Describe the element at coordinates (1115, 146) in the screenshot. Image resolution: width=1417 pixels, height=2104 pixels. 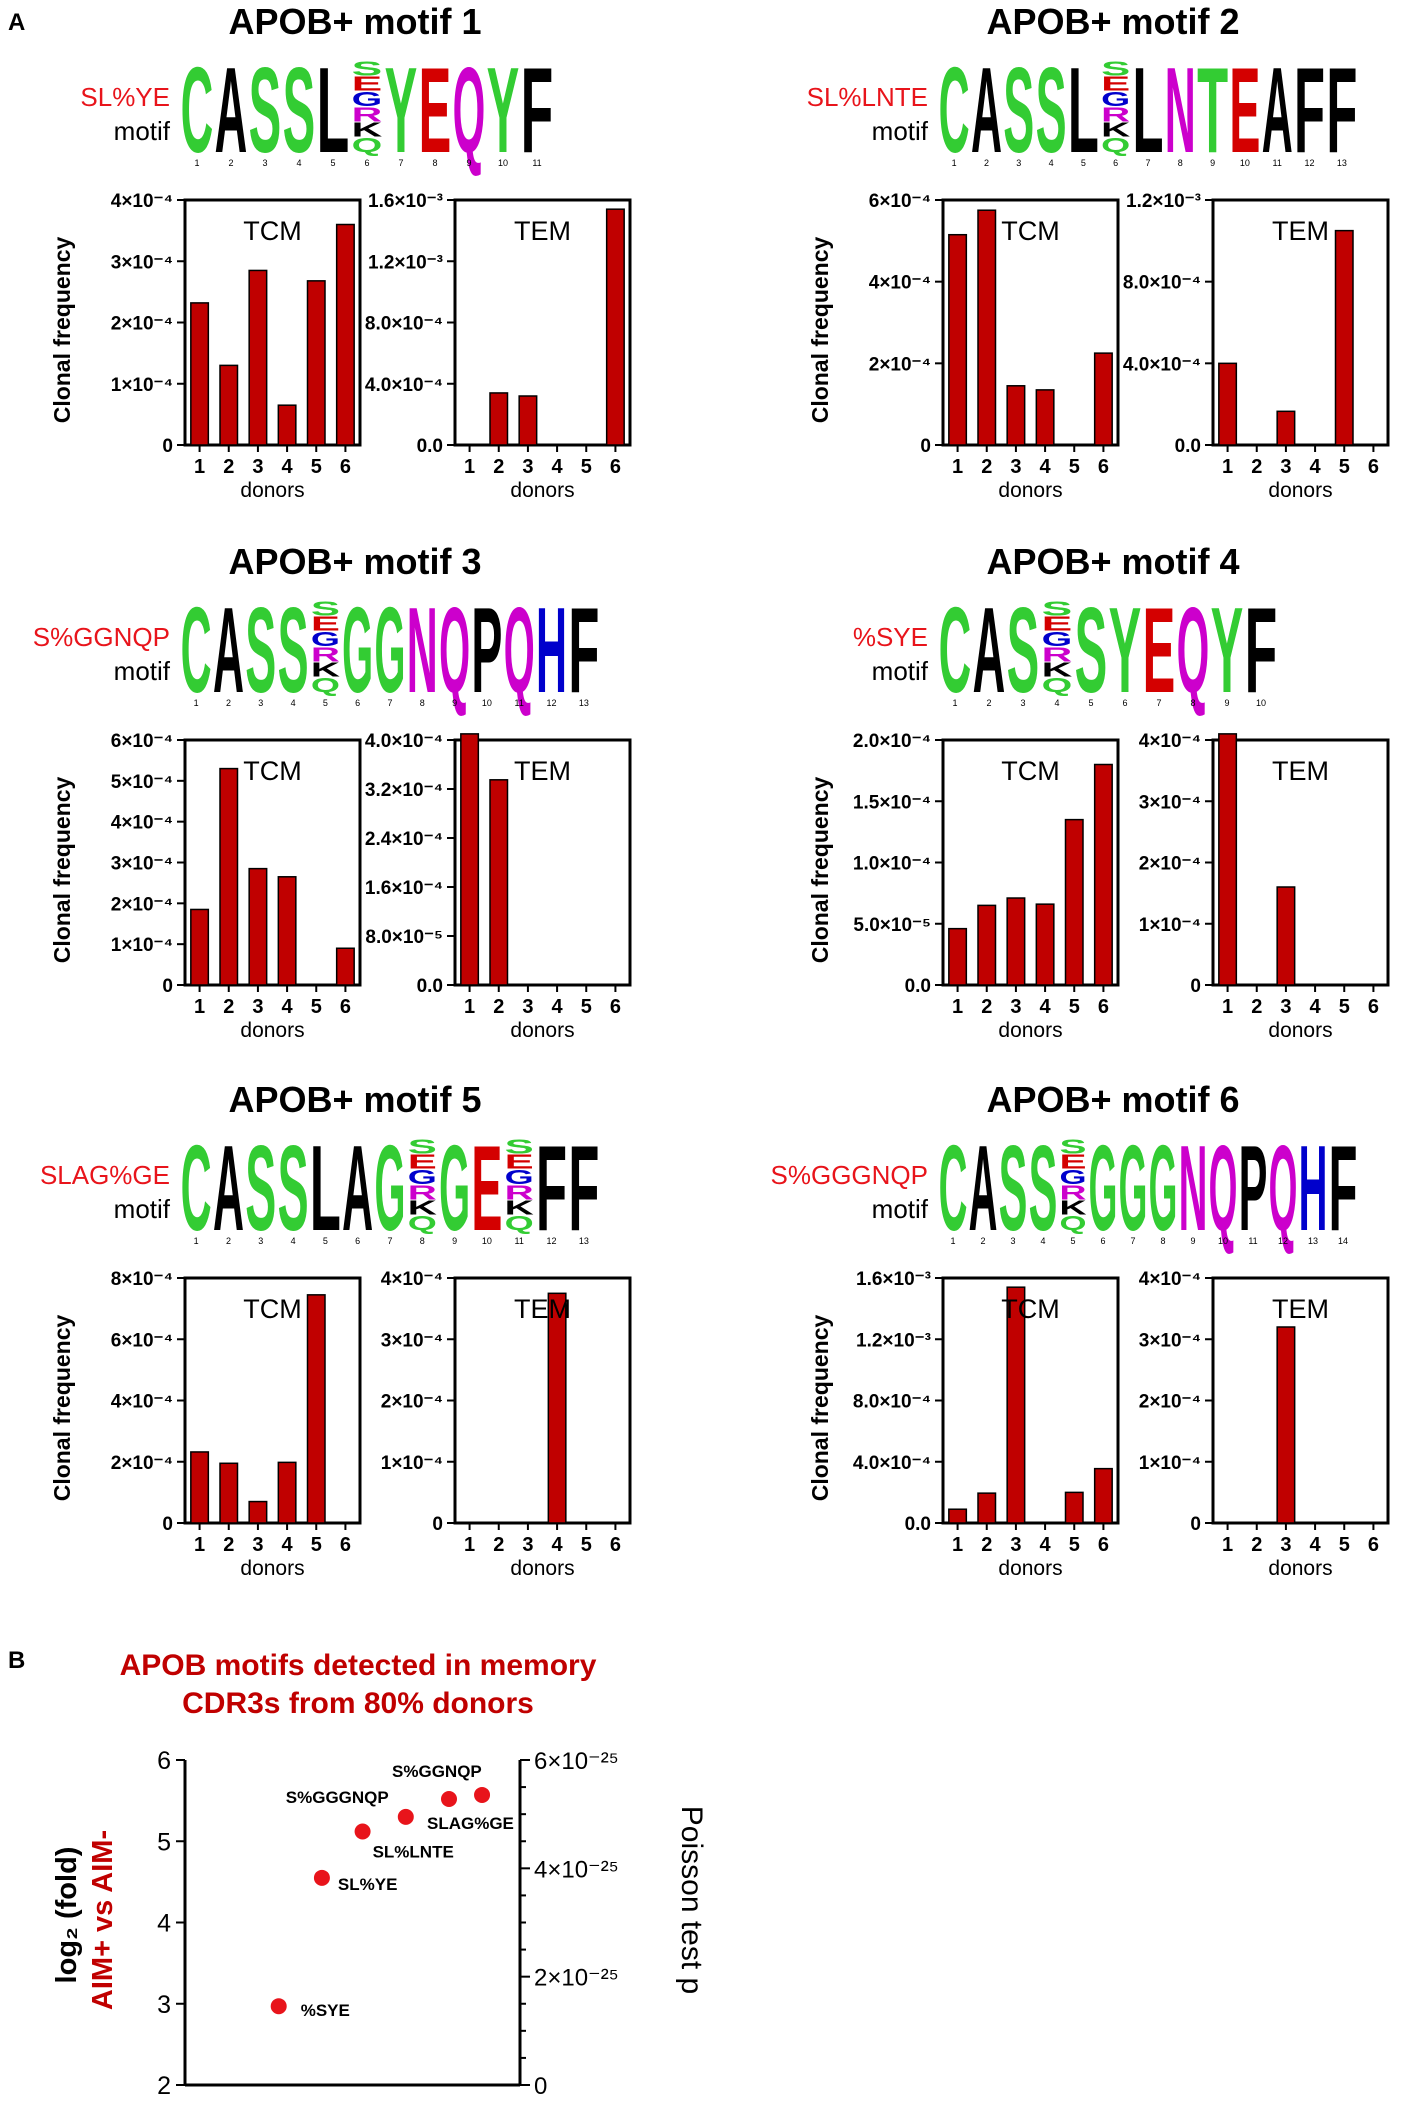
I see `logo-variable-letter: Q` at that location.